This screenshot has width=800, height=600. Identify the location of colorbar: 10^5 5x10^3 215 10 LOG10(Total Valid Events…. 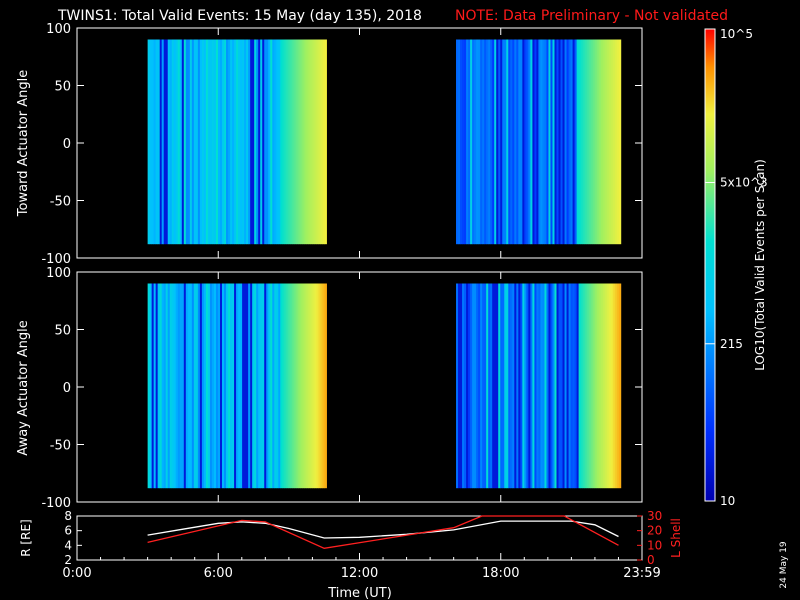
(736, 267).